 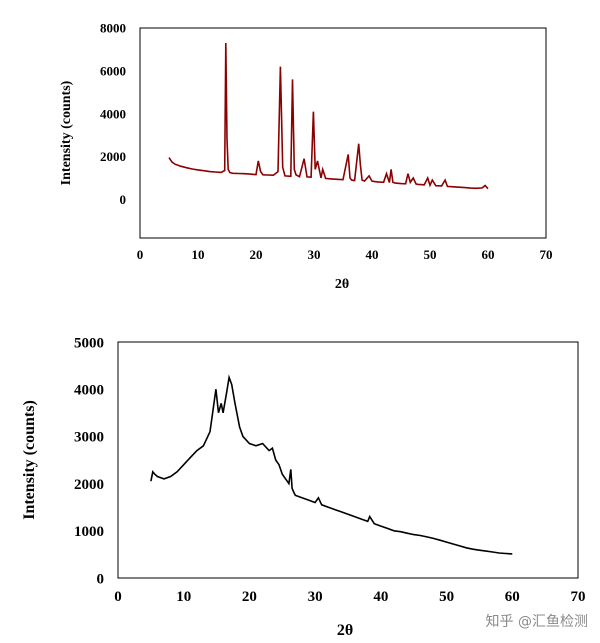 What do you see at coordinates (349, 597) in the screenshot?
I see `x-tick-labels-bottom: 0 10 20 30 40 50 60 70` at bounding box center [349, 597].